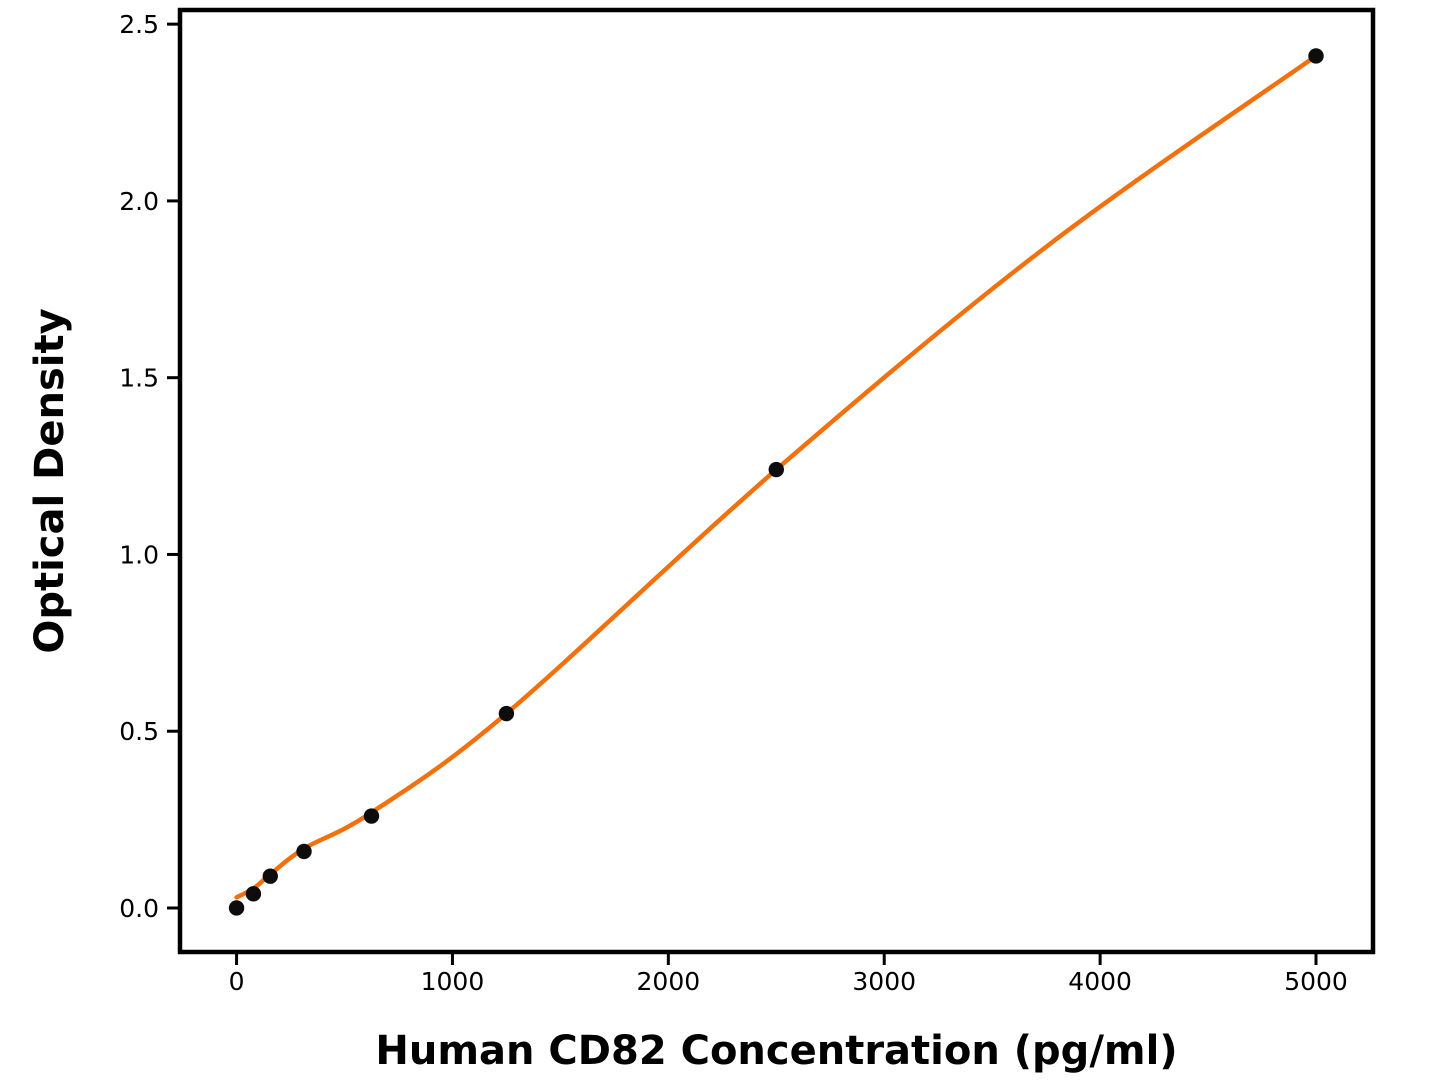 Image resolution: width=1445 pixels, height=1084 pixels. Describe the element at coordinates (139, 908) in the screenshot. I see `y-tick-label: 0.0` at that location.